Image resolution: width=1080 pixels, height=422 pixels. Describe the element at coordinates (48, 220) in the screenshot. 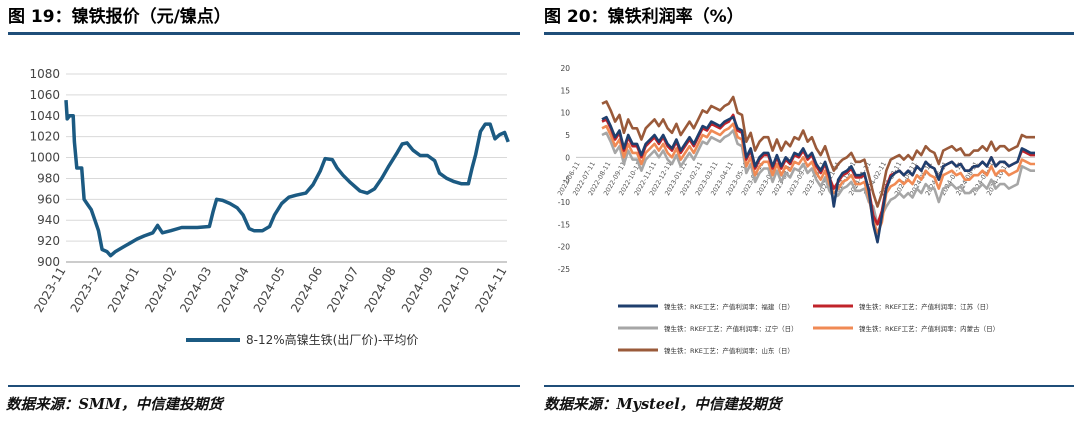

I see `left-y-tick-label: 940` at that location.